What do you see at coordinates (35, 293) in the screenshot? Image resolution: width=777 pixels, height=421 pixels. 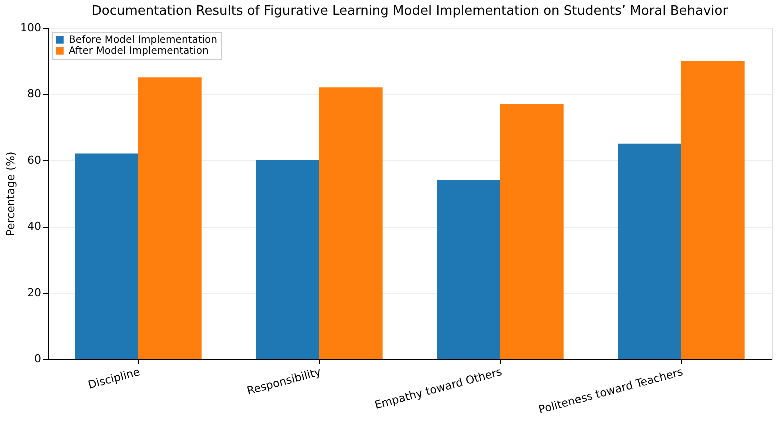 I see `y-tick-label: 20` at bounding box center [35, 293].